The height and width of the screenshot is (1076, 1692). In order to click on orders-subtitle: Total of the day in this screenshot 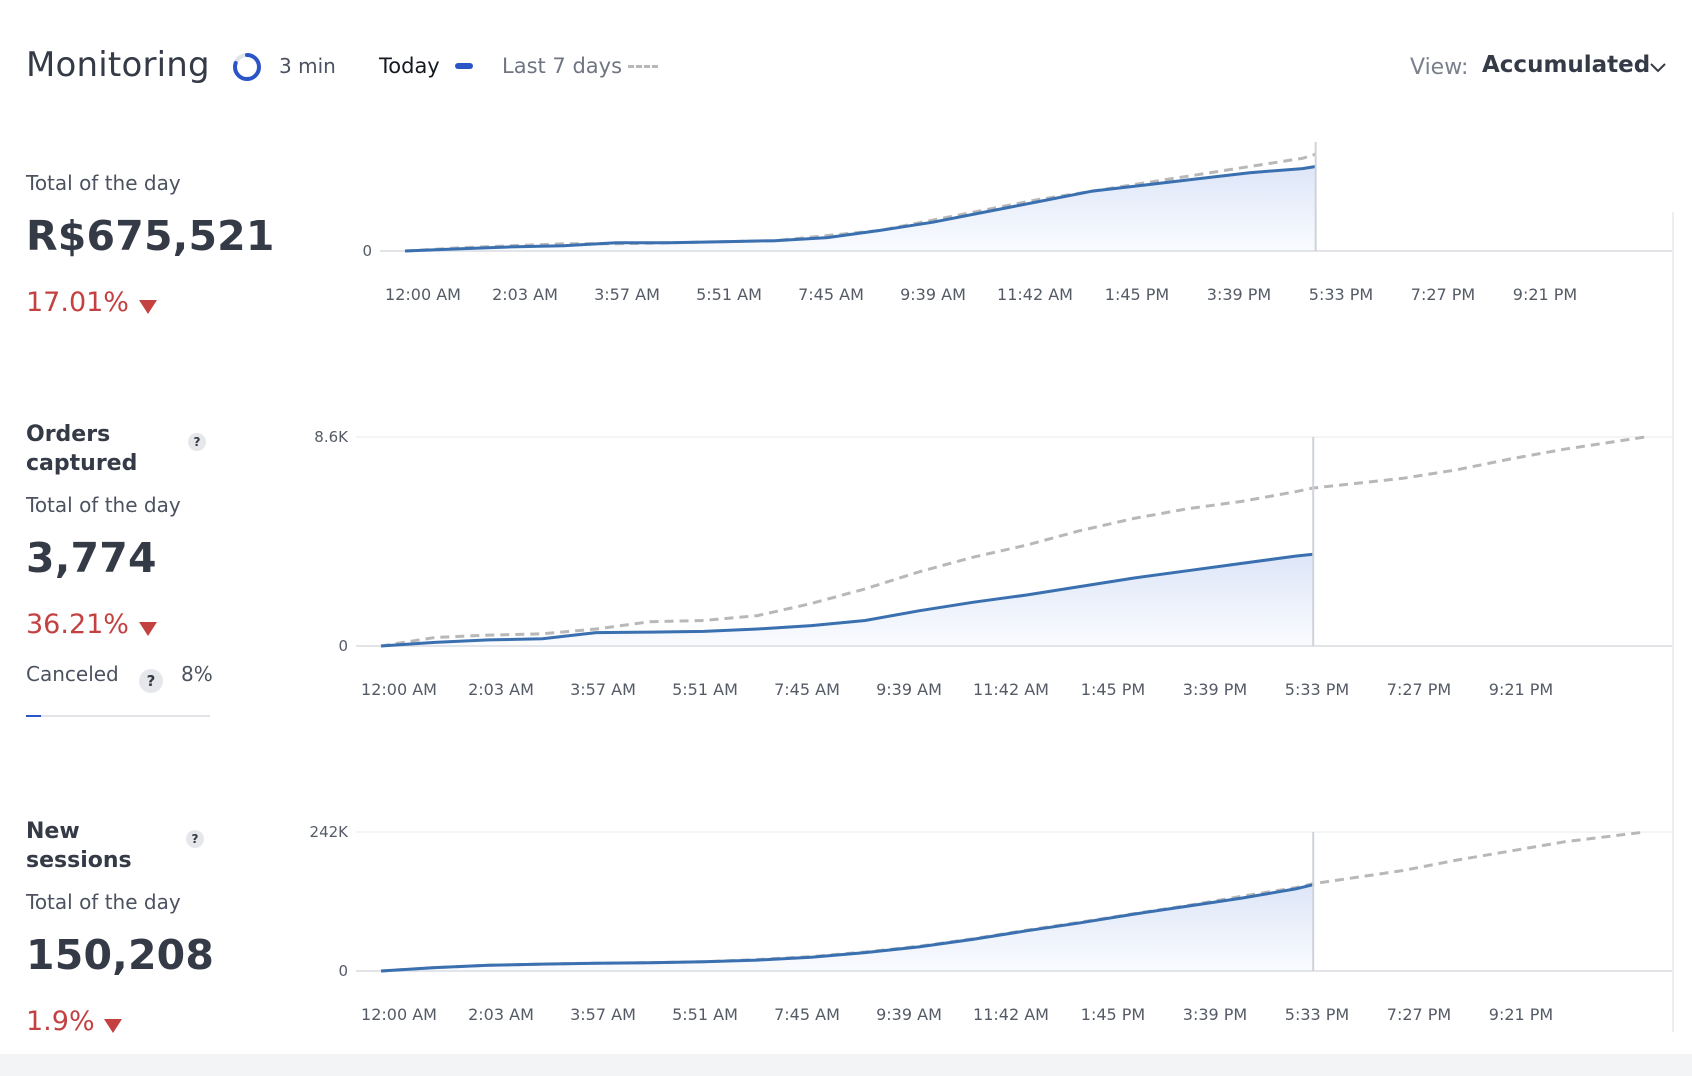, I will do `click(103, 505)`.